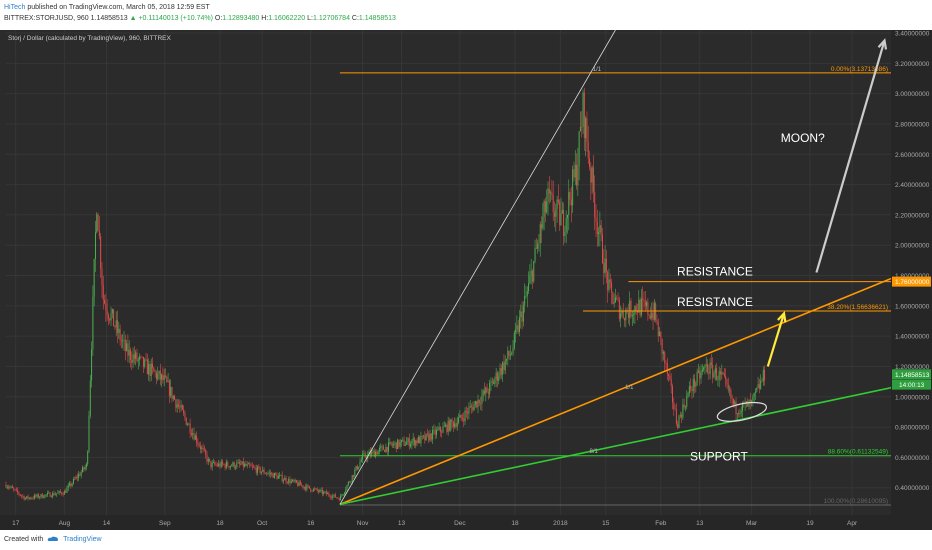 This screenshot has width=932, height=550. Describe the element at coordinates (615, 446) in the screenshot. I see `green-trendline` at that location.